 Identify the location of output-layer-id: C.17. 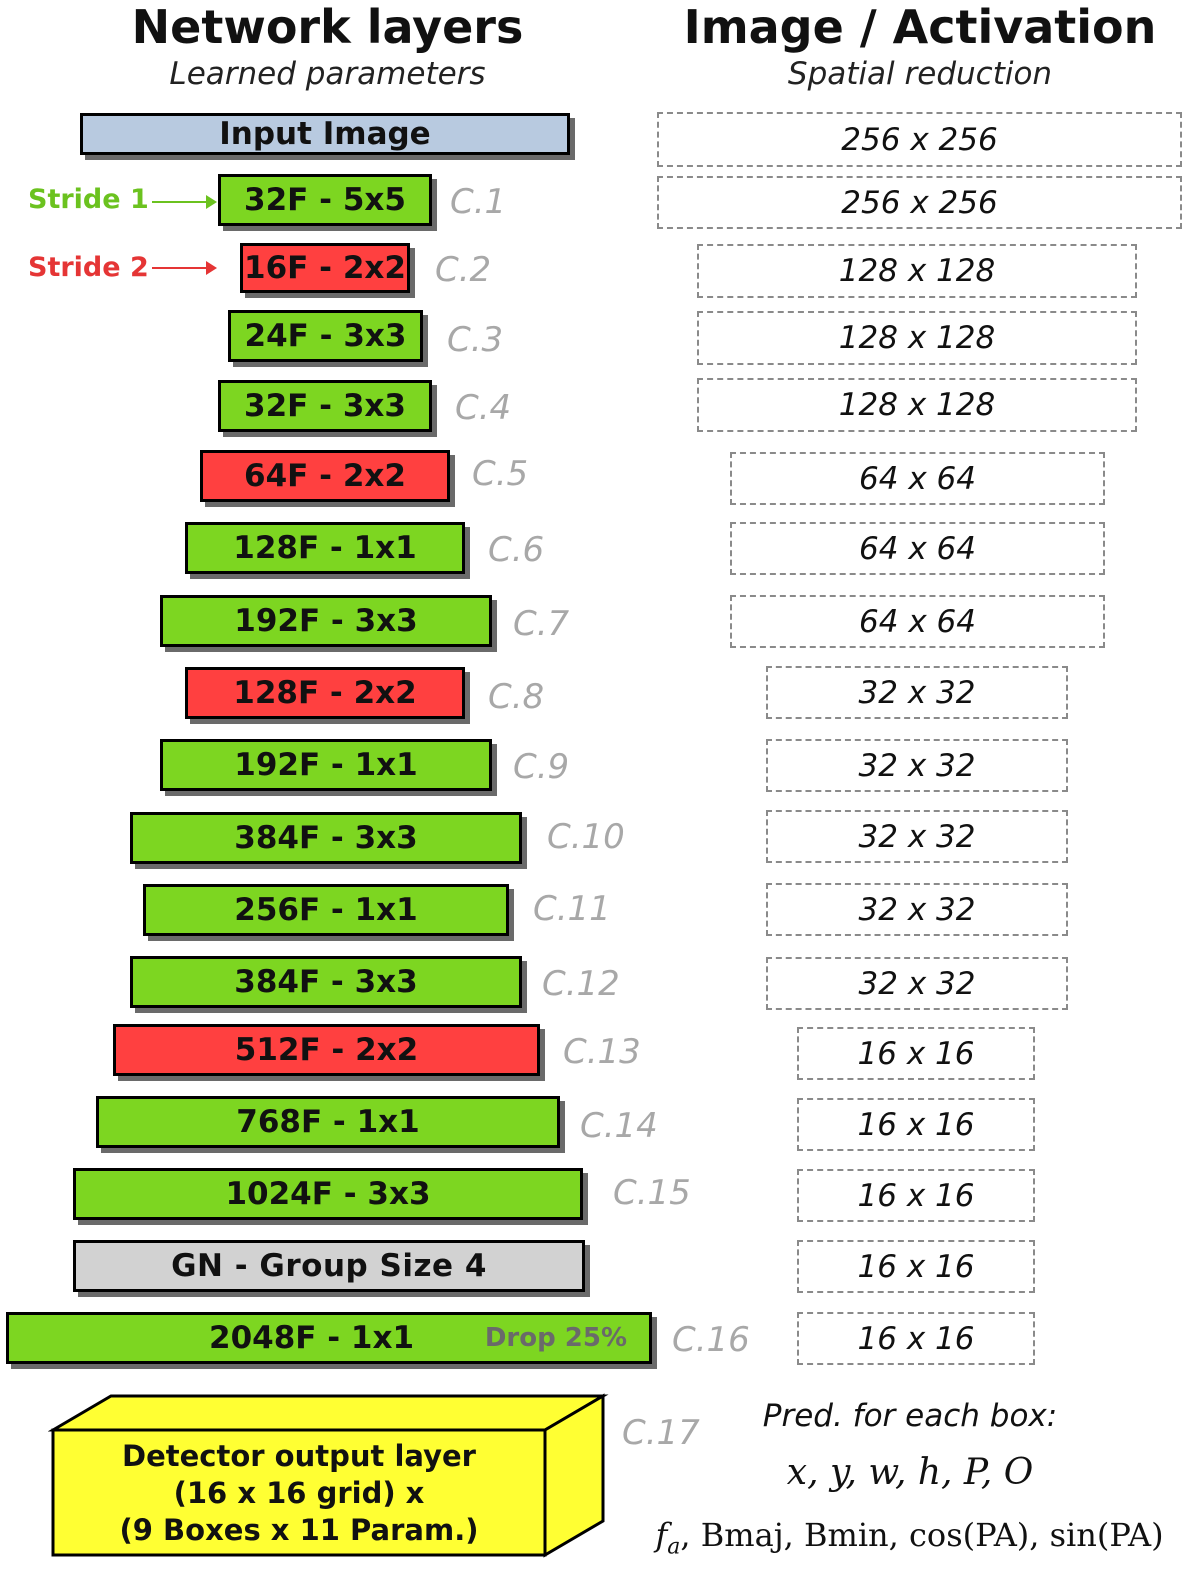
(661, 1433).